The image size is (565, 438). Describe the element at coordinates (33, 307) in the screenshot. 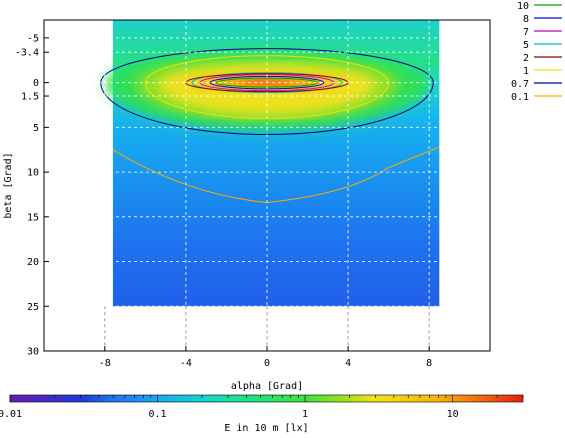

I see `y-tick-label: 25` at that location.